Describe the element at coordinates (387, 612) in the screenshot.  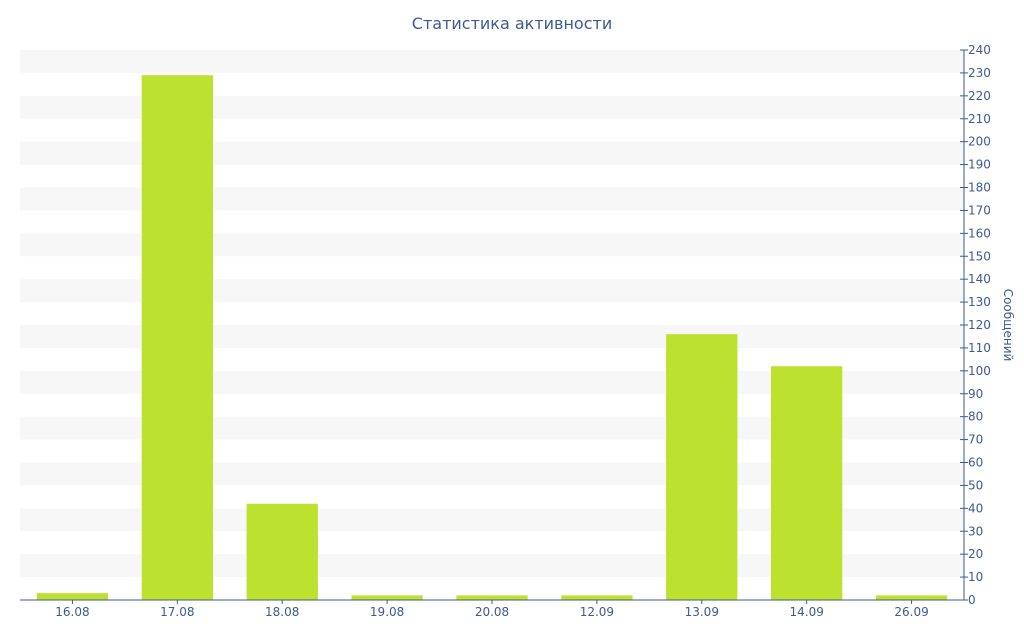
I see `x-tick-label: 19.08` at that location.